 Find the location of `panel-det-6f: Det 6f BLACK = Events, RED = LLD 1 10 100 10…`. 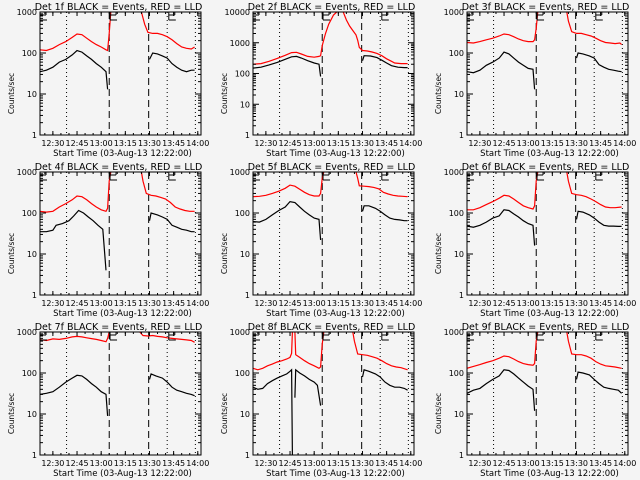

panel-det-6f: Det 6f BLACK = Events, RED = LLD 1 10 100 10… is located at coordinates (535, 240).